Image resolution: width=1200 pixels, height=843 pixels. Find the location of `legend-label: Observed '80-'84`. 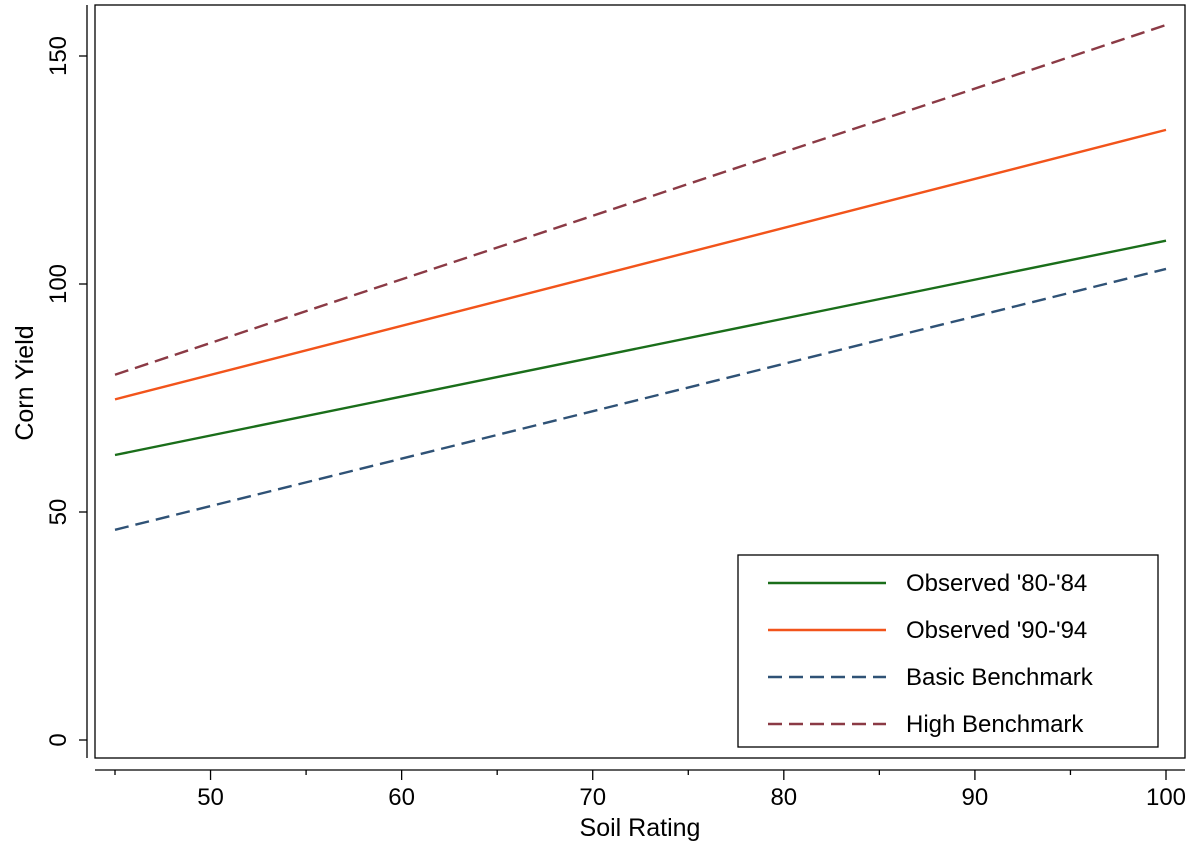

legend-label: Observed '80-'84 is located at coordinates (996, 583).